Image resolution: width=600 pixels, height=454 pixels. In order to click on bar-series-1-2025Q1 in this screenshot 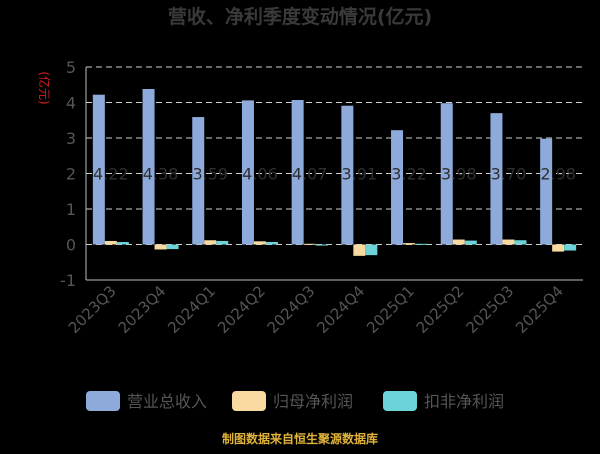, I will do `click(397, 187)`.